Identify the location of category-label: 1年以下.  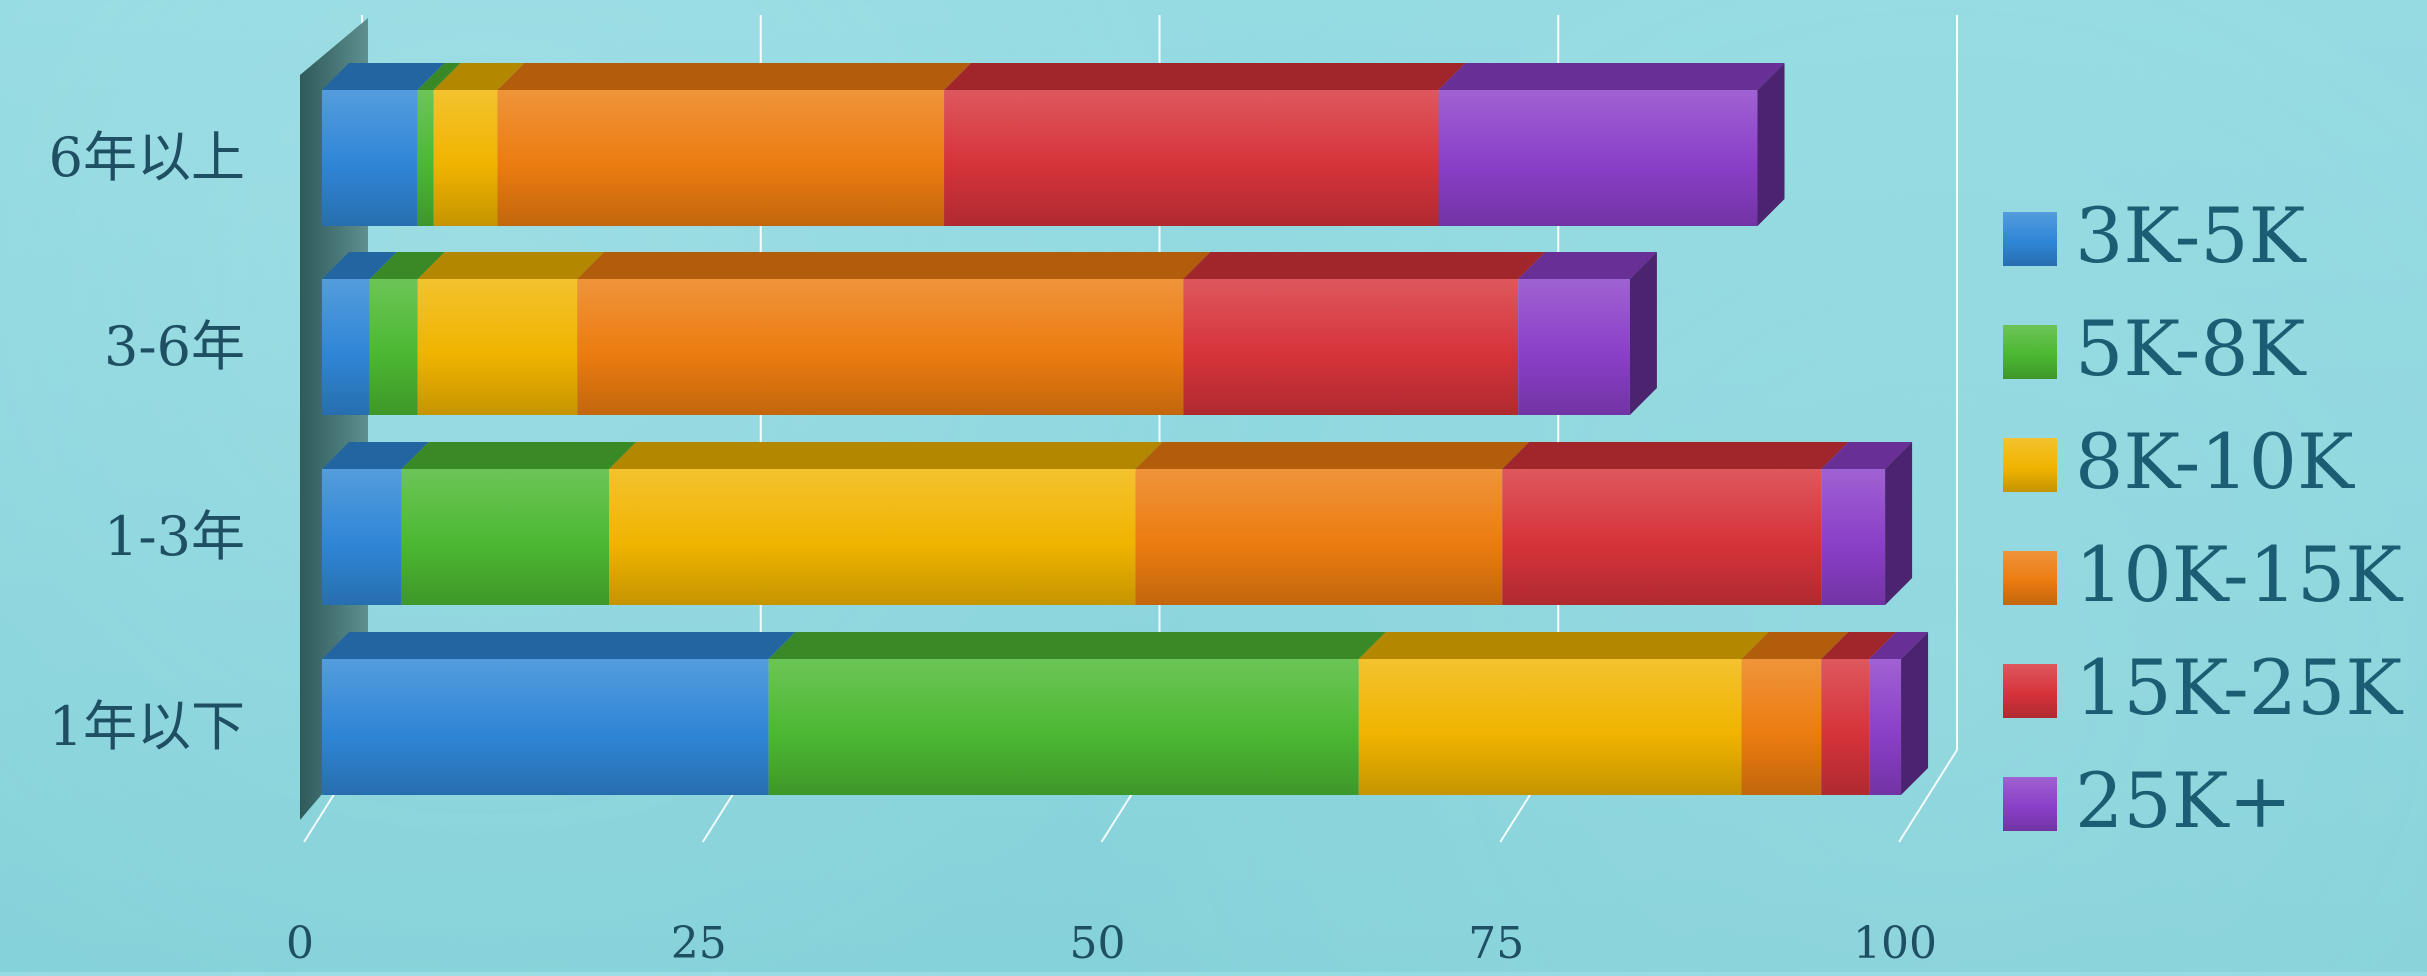
(147, 726).